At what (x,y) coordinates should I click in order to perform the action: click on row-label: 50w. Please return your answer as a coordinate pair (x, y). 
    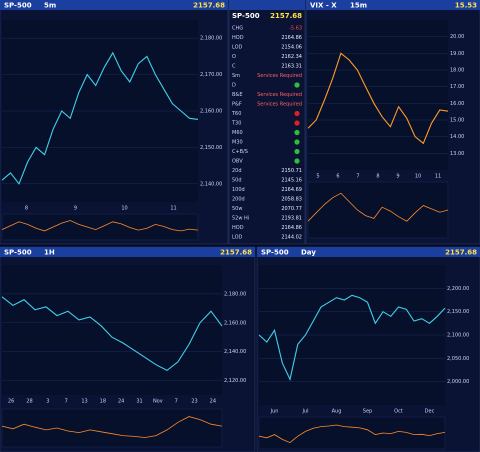
    Looking at the image, I should click on (237, 209).